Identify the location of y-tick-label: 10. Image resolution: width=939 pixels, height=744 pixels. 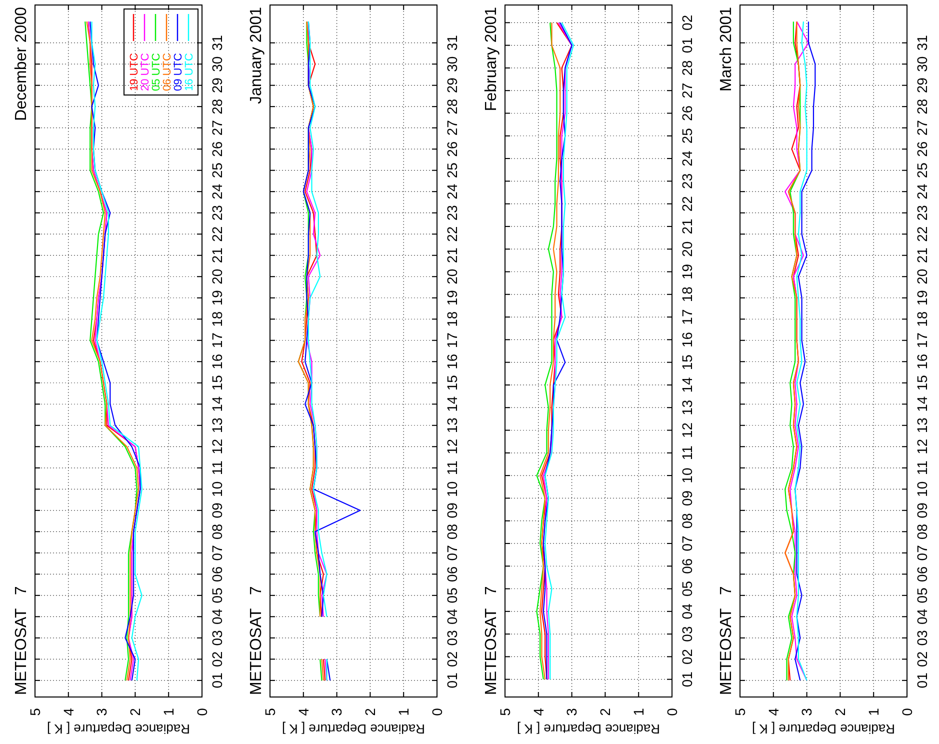
(216, 489).